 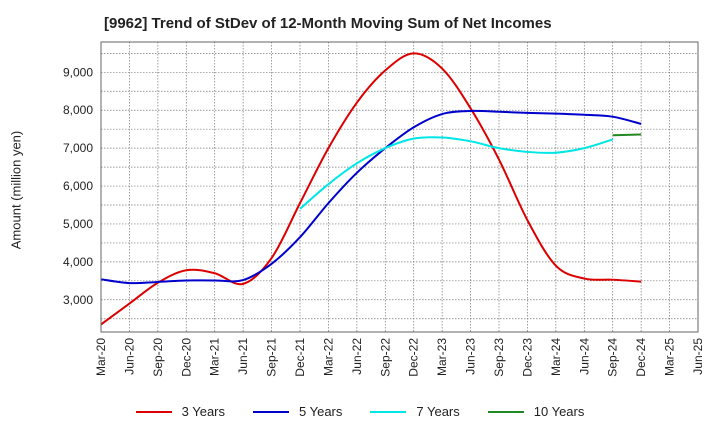 What do you see at coordinates (243, 356) in the screenshot?
I see `x-tick-label: Jun-21` at bounding box center [243, 356].